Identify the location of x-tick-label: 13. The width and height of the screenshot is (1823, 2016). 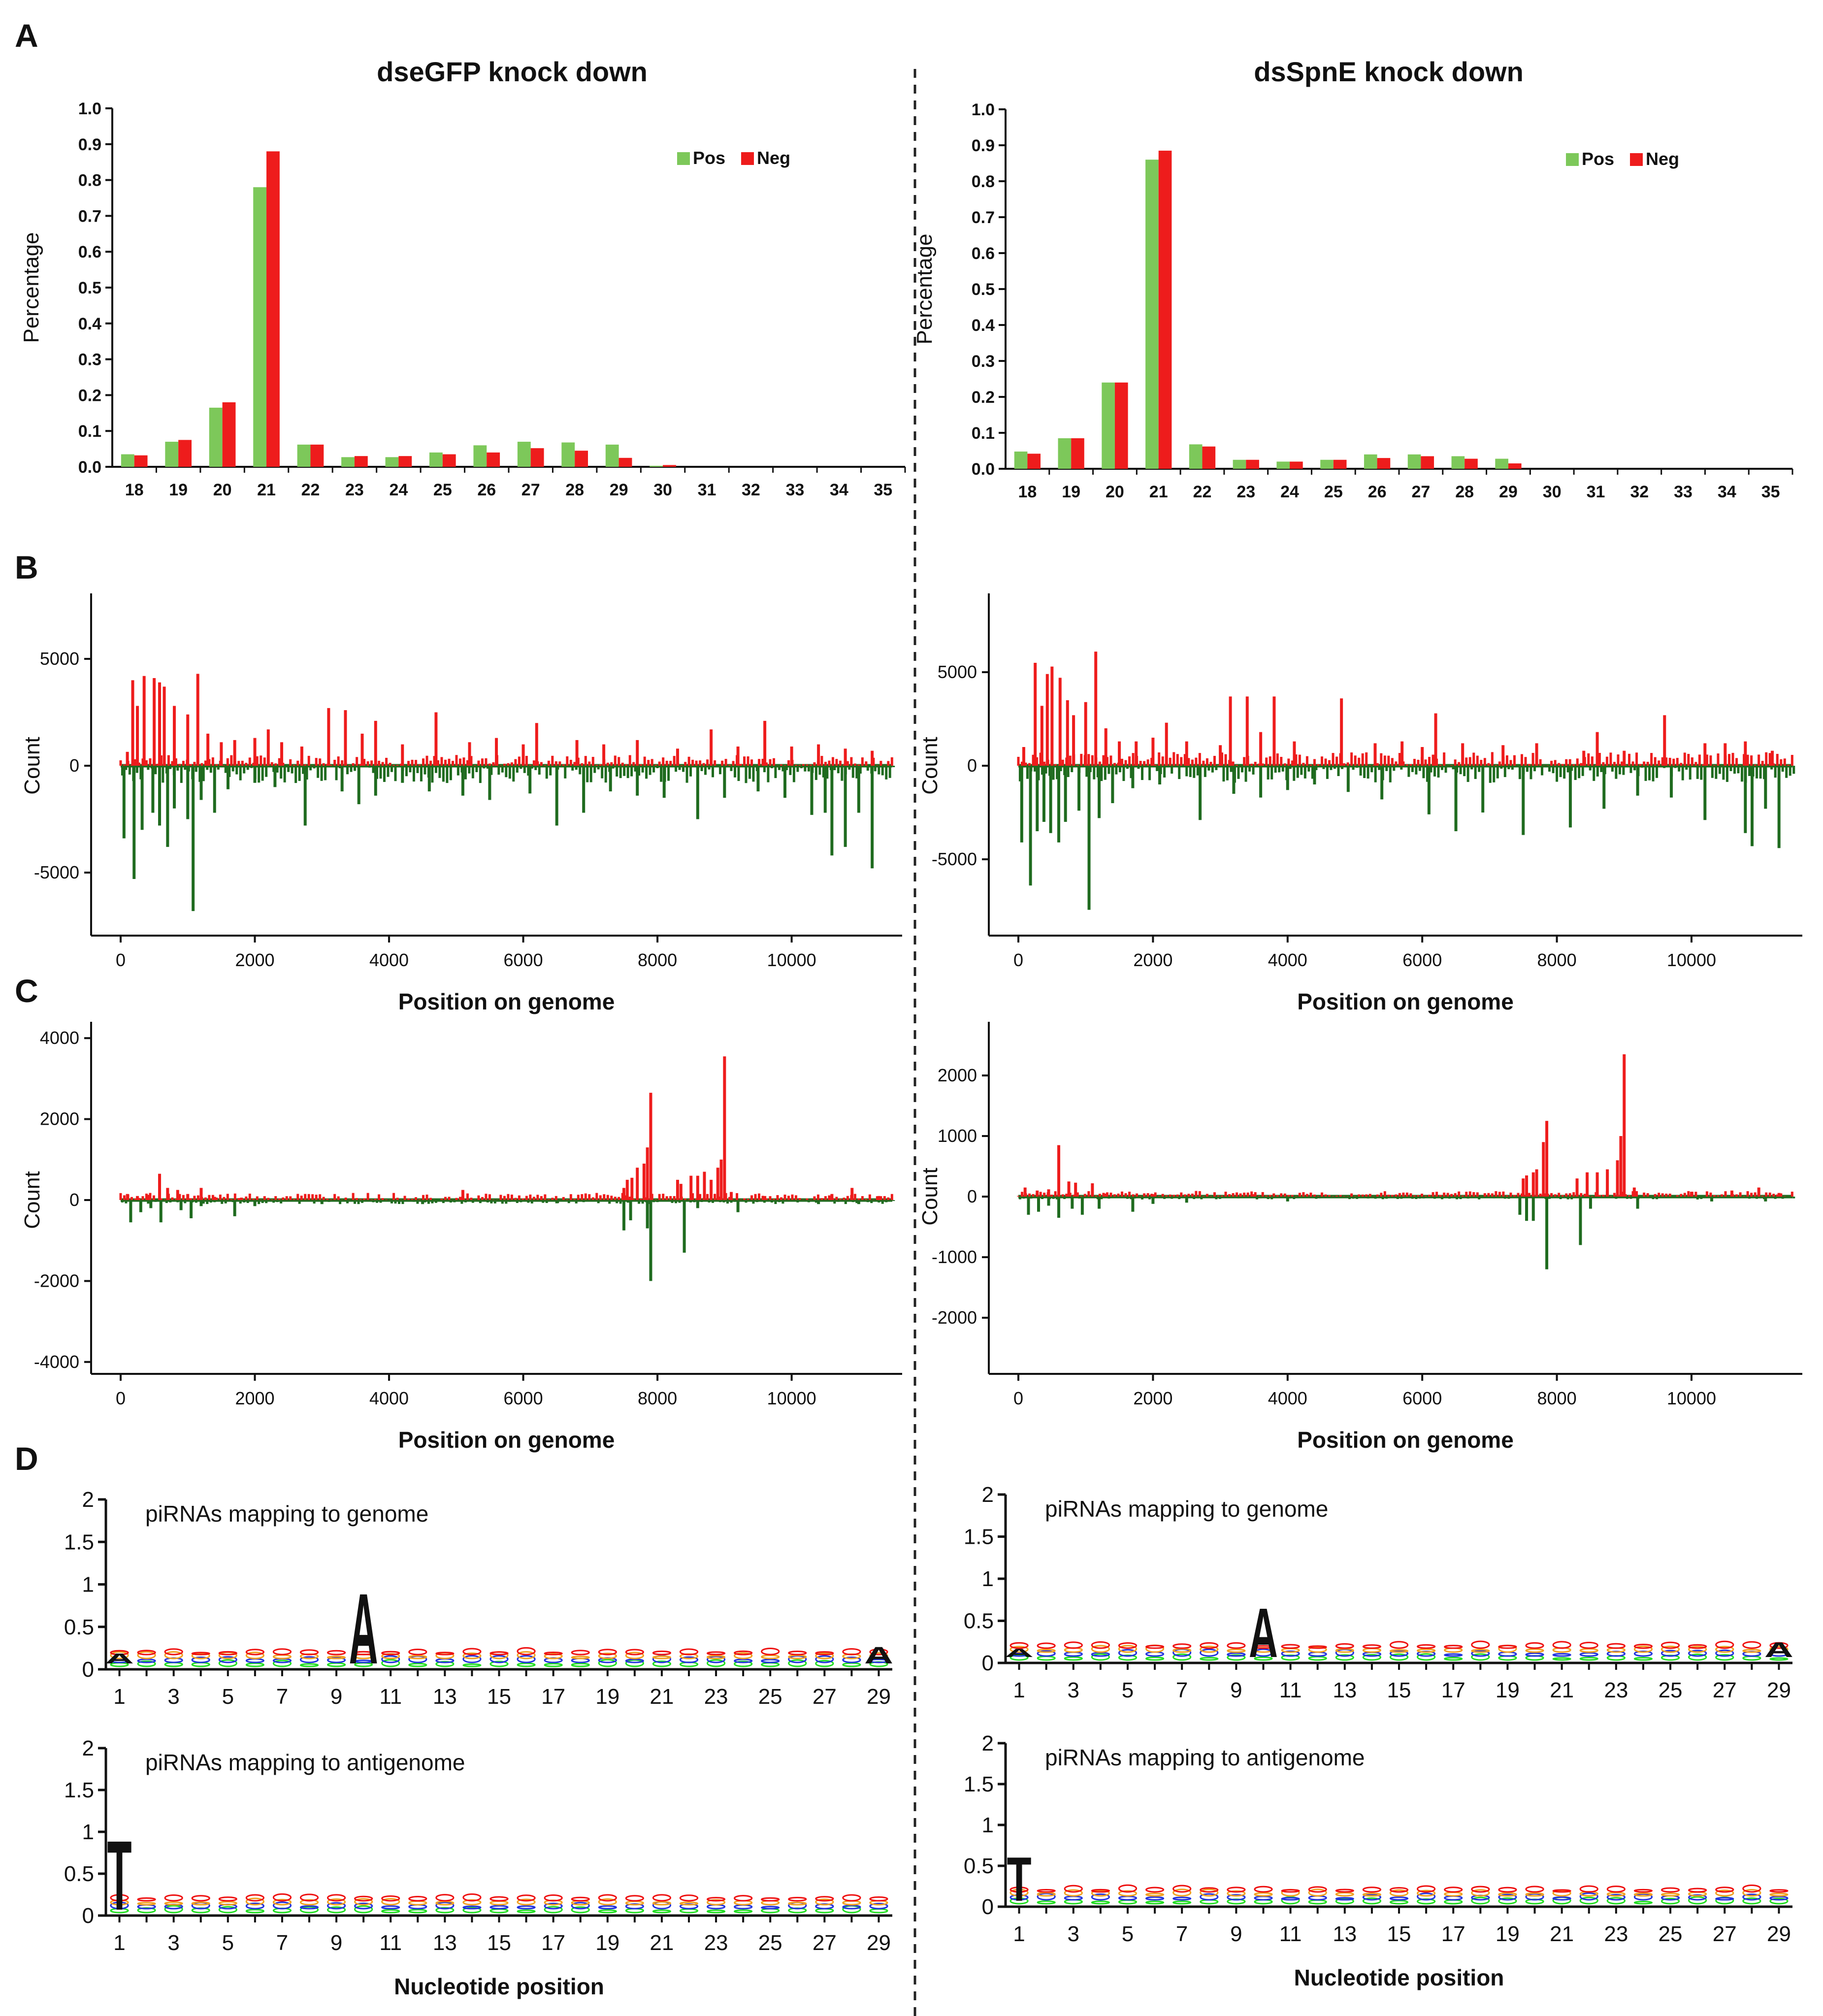
(445, 1943).